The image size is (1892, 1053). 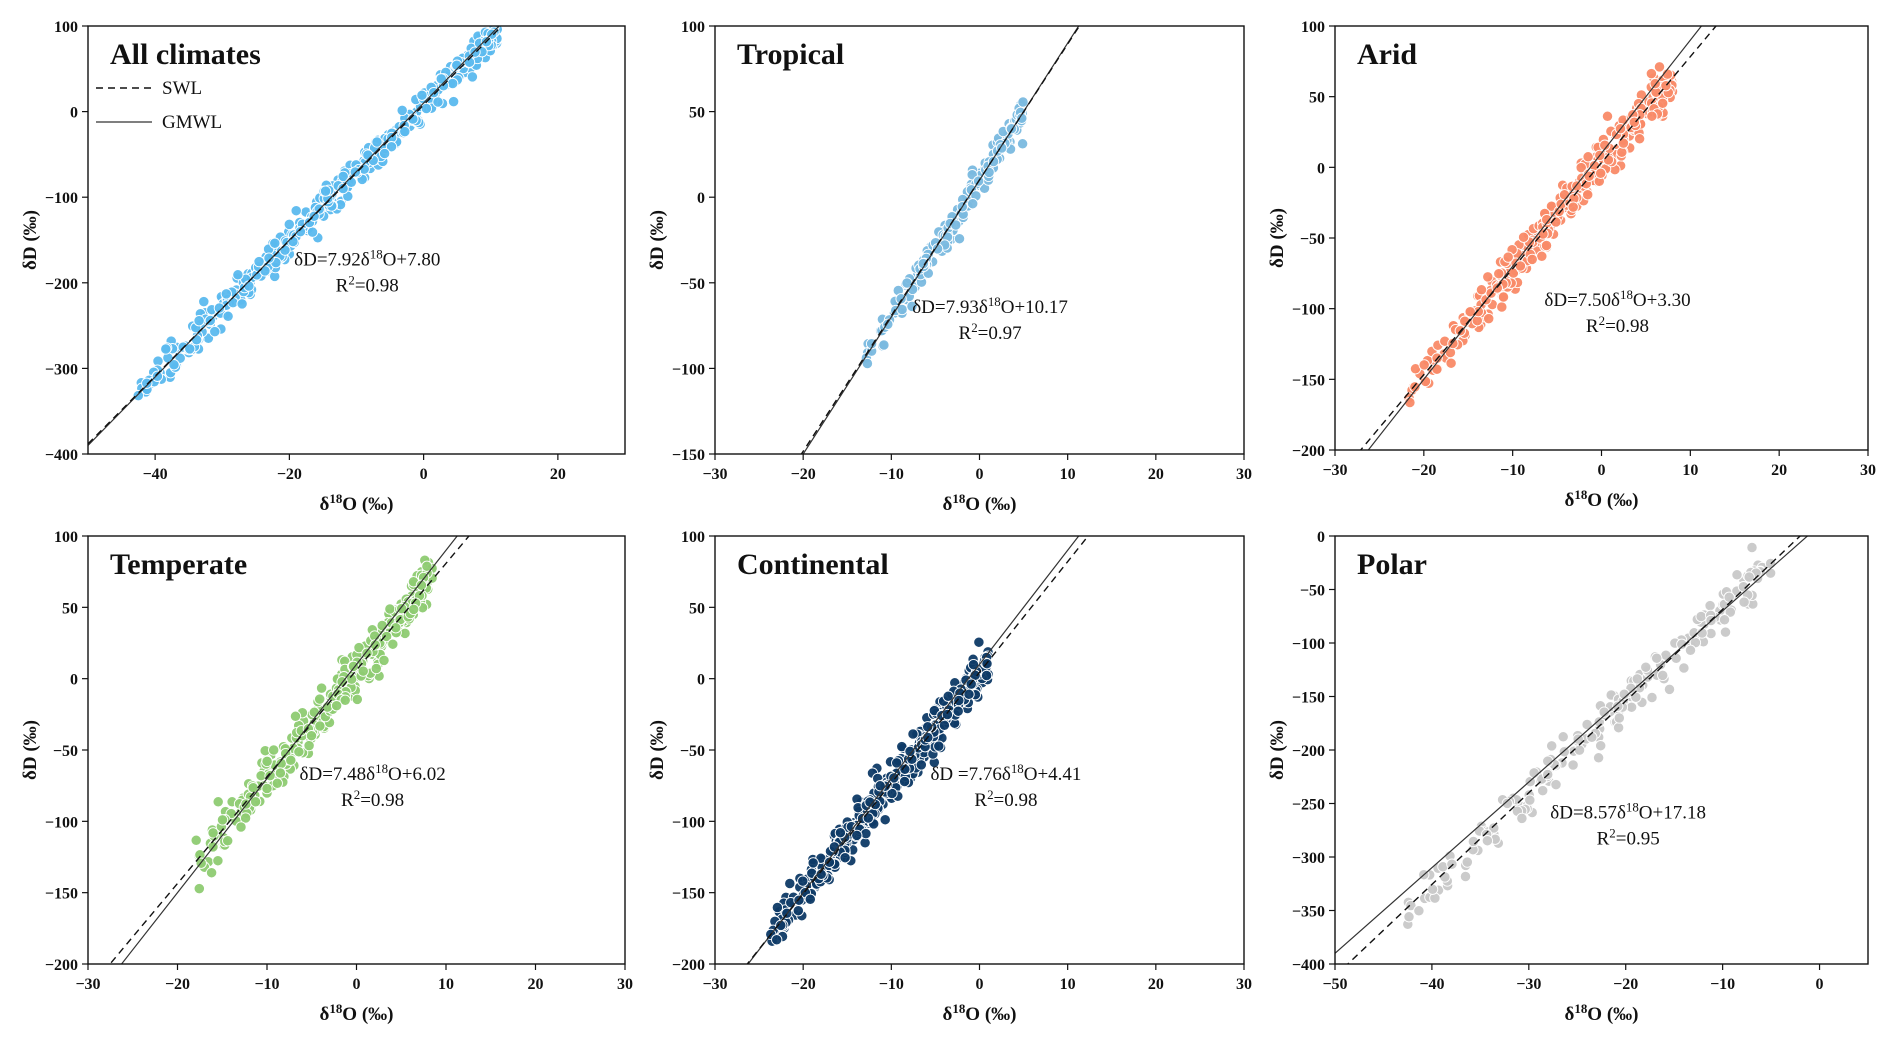 I want to click on plot-area, so click(x=289, y=750).